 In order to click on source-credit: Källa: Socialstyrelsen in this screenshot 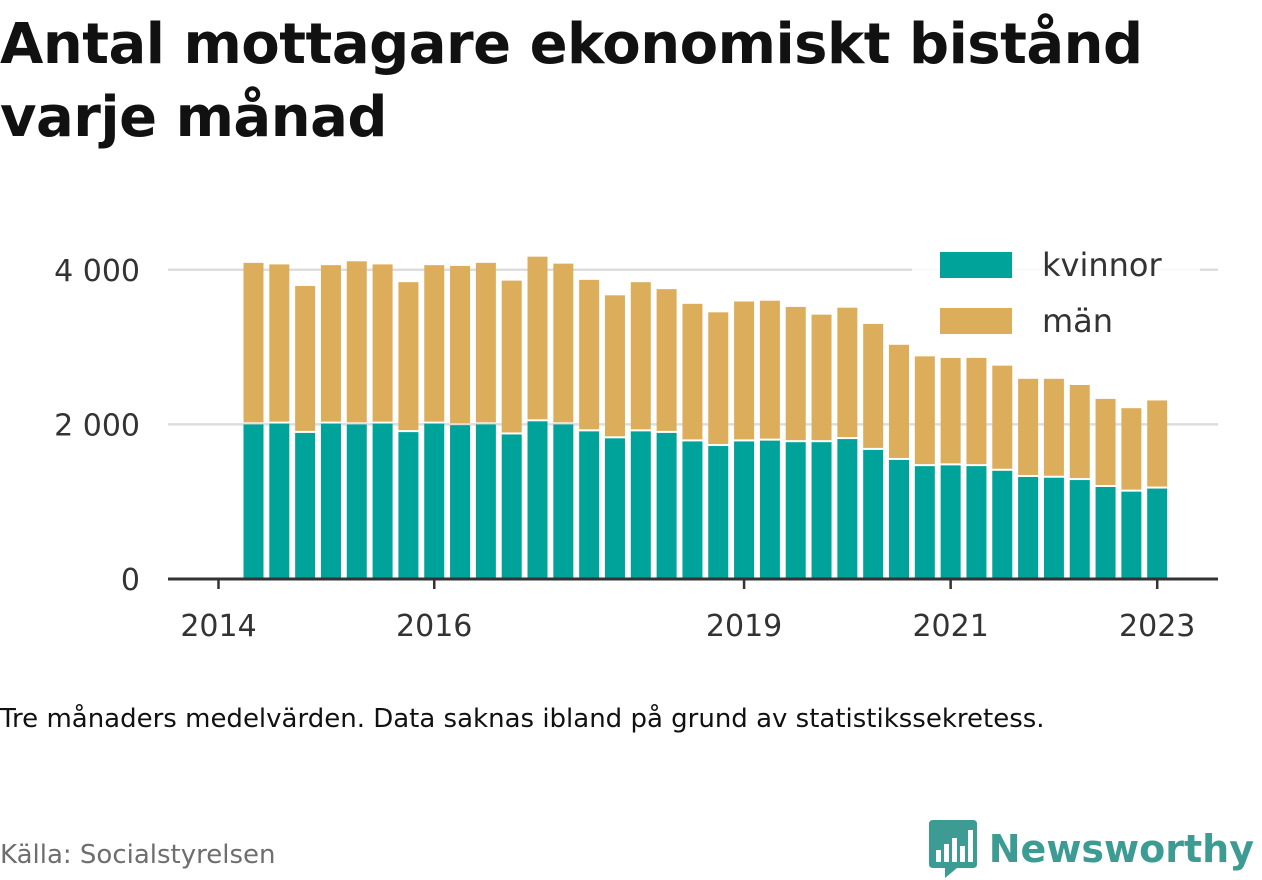, I will do `click(138, 855)`.